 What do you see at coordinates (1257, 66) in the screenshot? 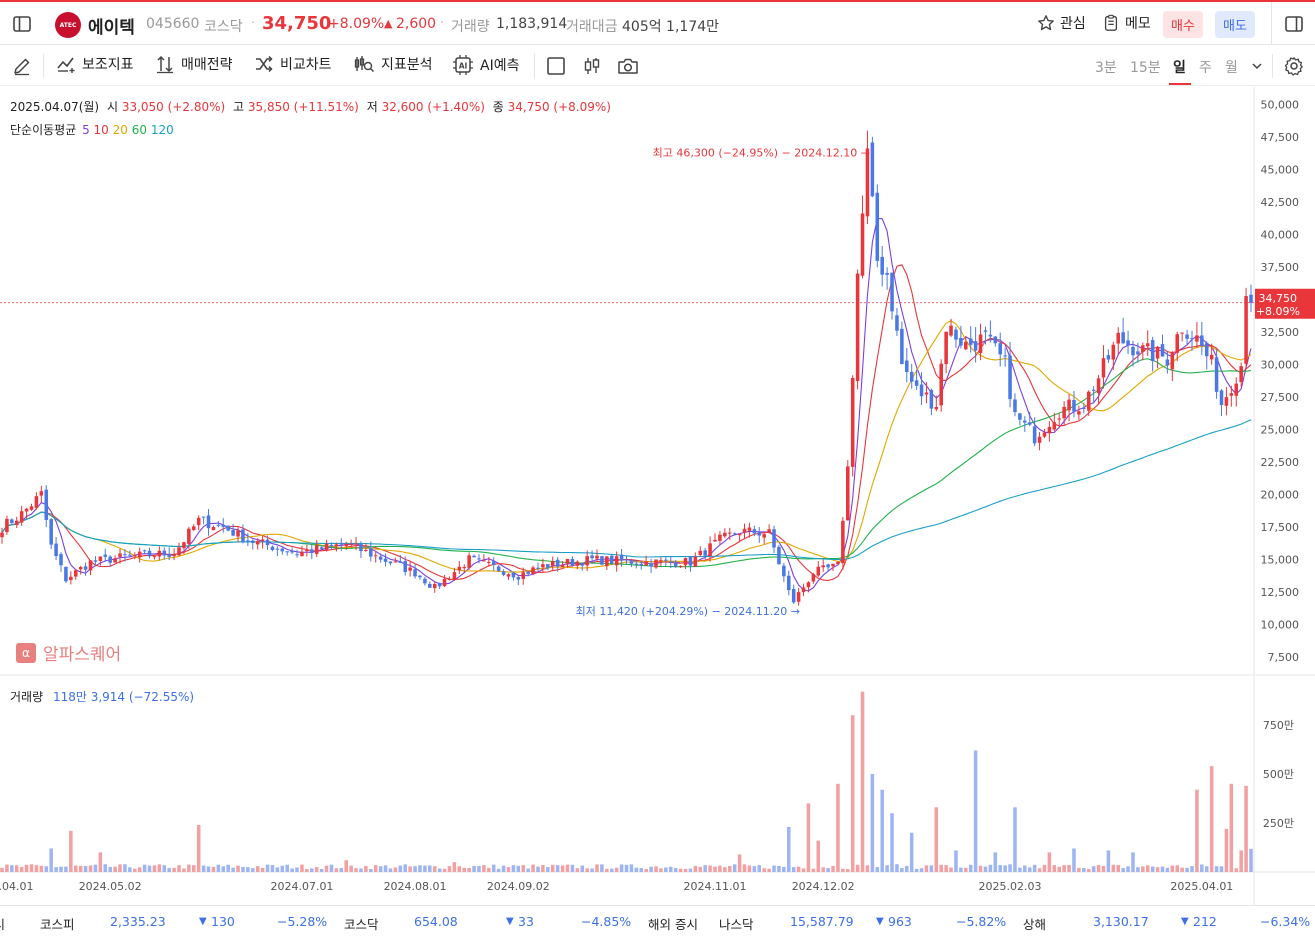
I see `chevron-down-icon` at bounding box center [1257, 66].